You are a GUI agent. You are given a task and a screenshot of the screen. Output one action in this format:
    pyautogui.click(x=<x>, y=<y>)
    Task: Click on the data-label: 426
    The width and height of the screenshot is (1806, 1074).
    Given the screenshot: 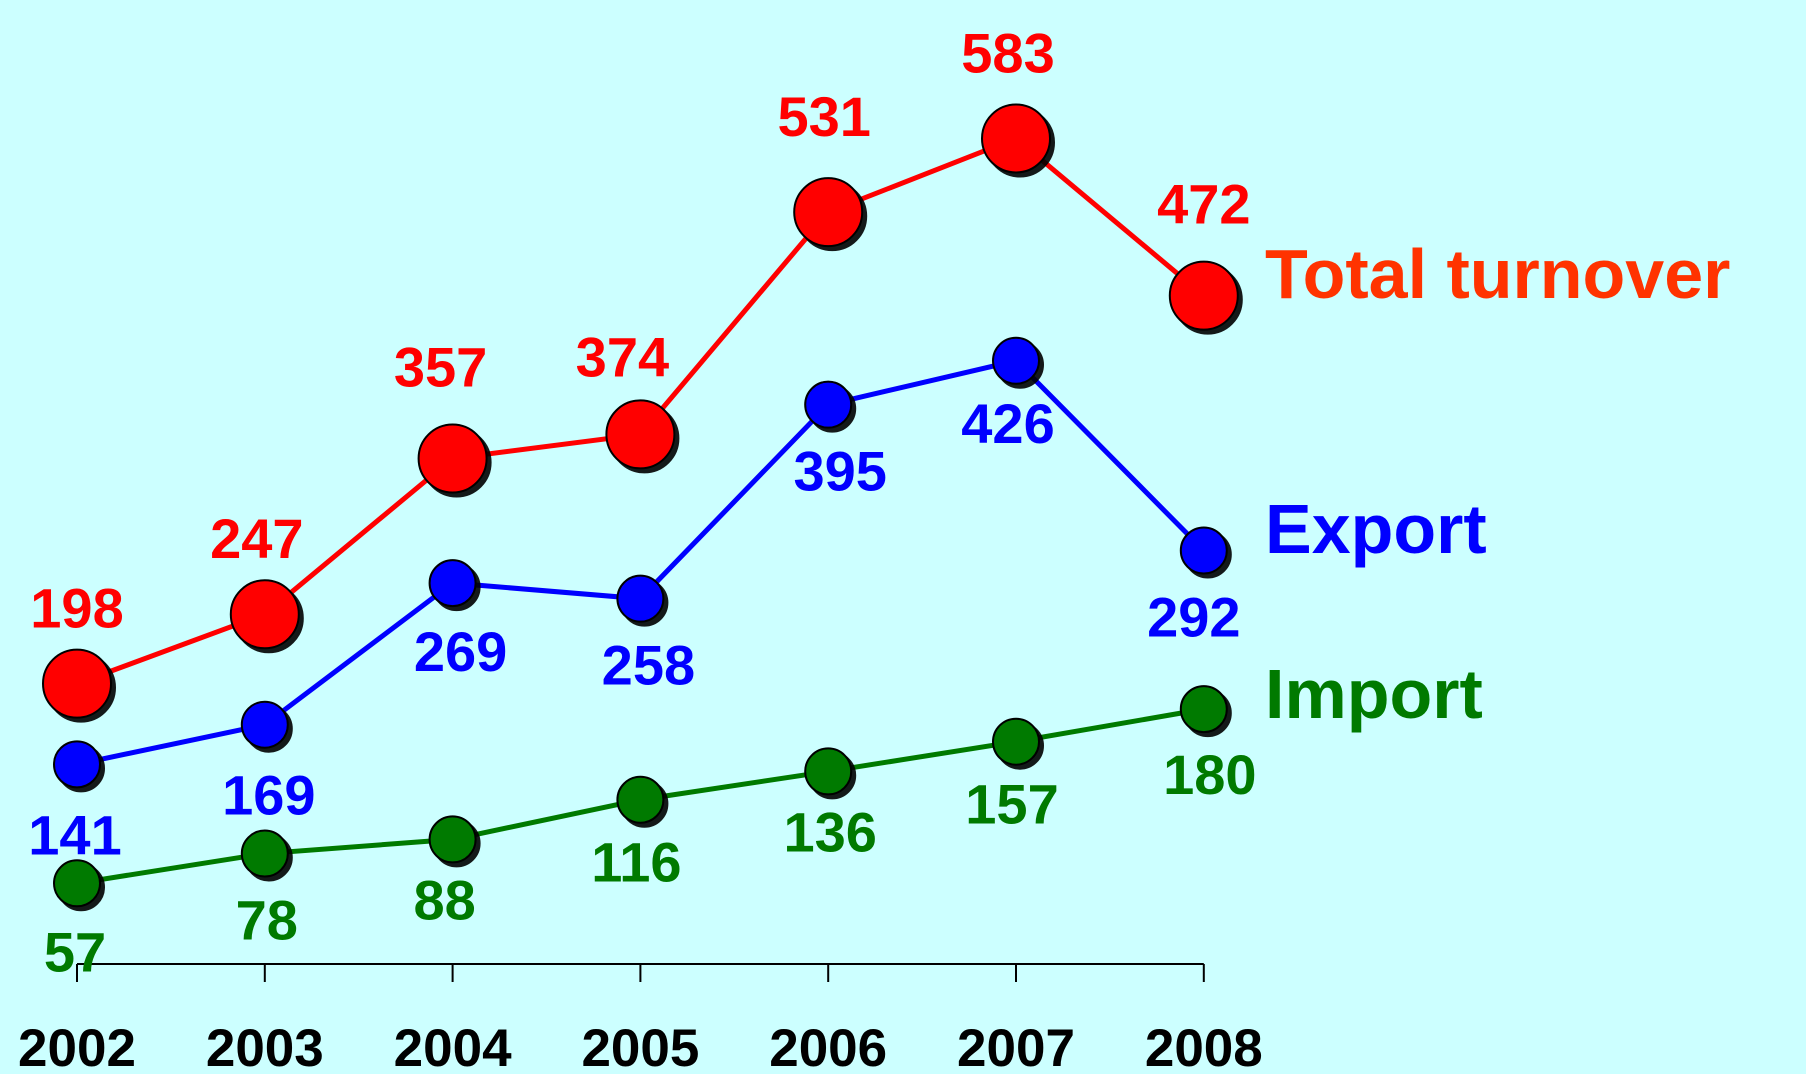 What is the action you would take?
    pyautogui.click(x=1007, y=423)
    